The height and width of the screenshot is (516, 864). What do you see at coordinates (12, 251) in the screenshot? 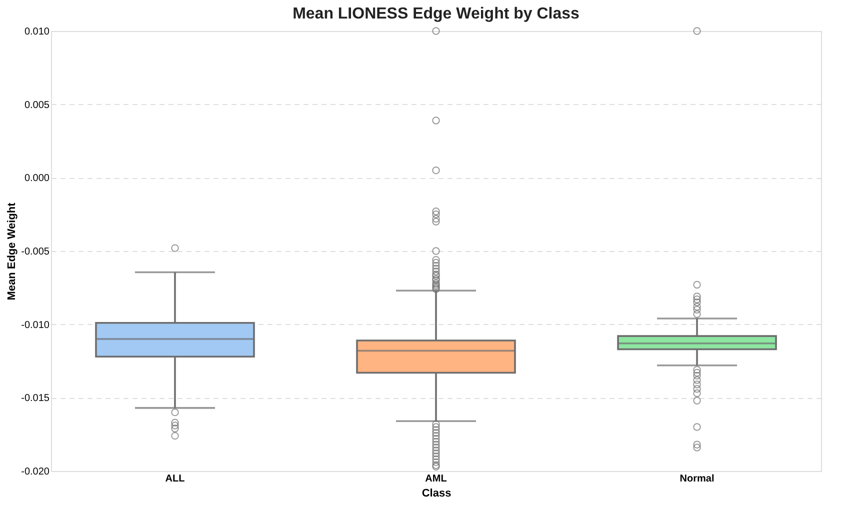
I see `y-axis-title: Mean Edge Weight` at bounding box center [12, 251].